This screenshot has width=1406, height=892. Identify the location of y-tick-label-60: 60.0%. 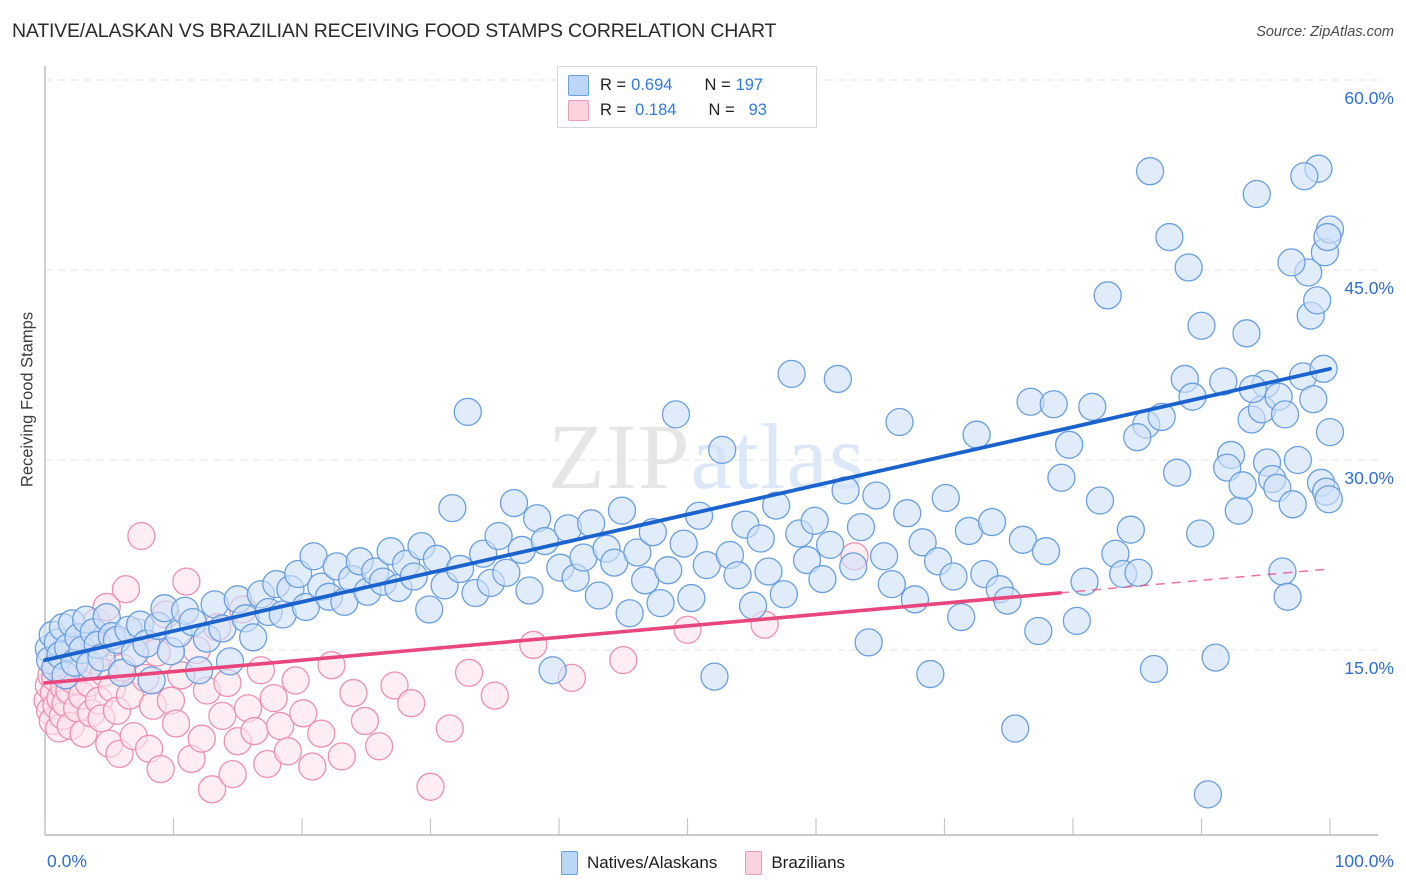
(1369, 98).